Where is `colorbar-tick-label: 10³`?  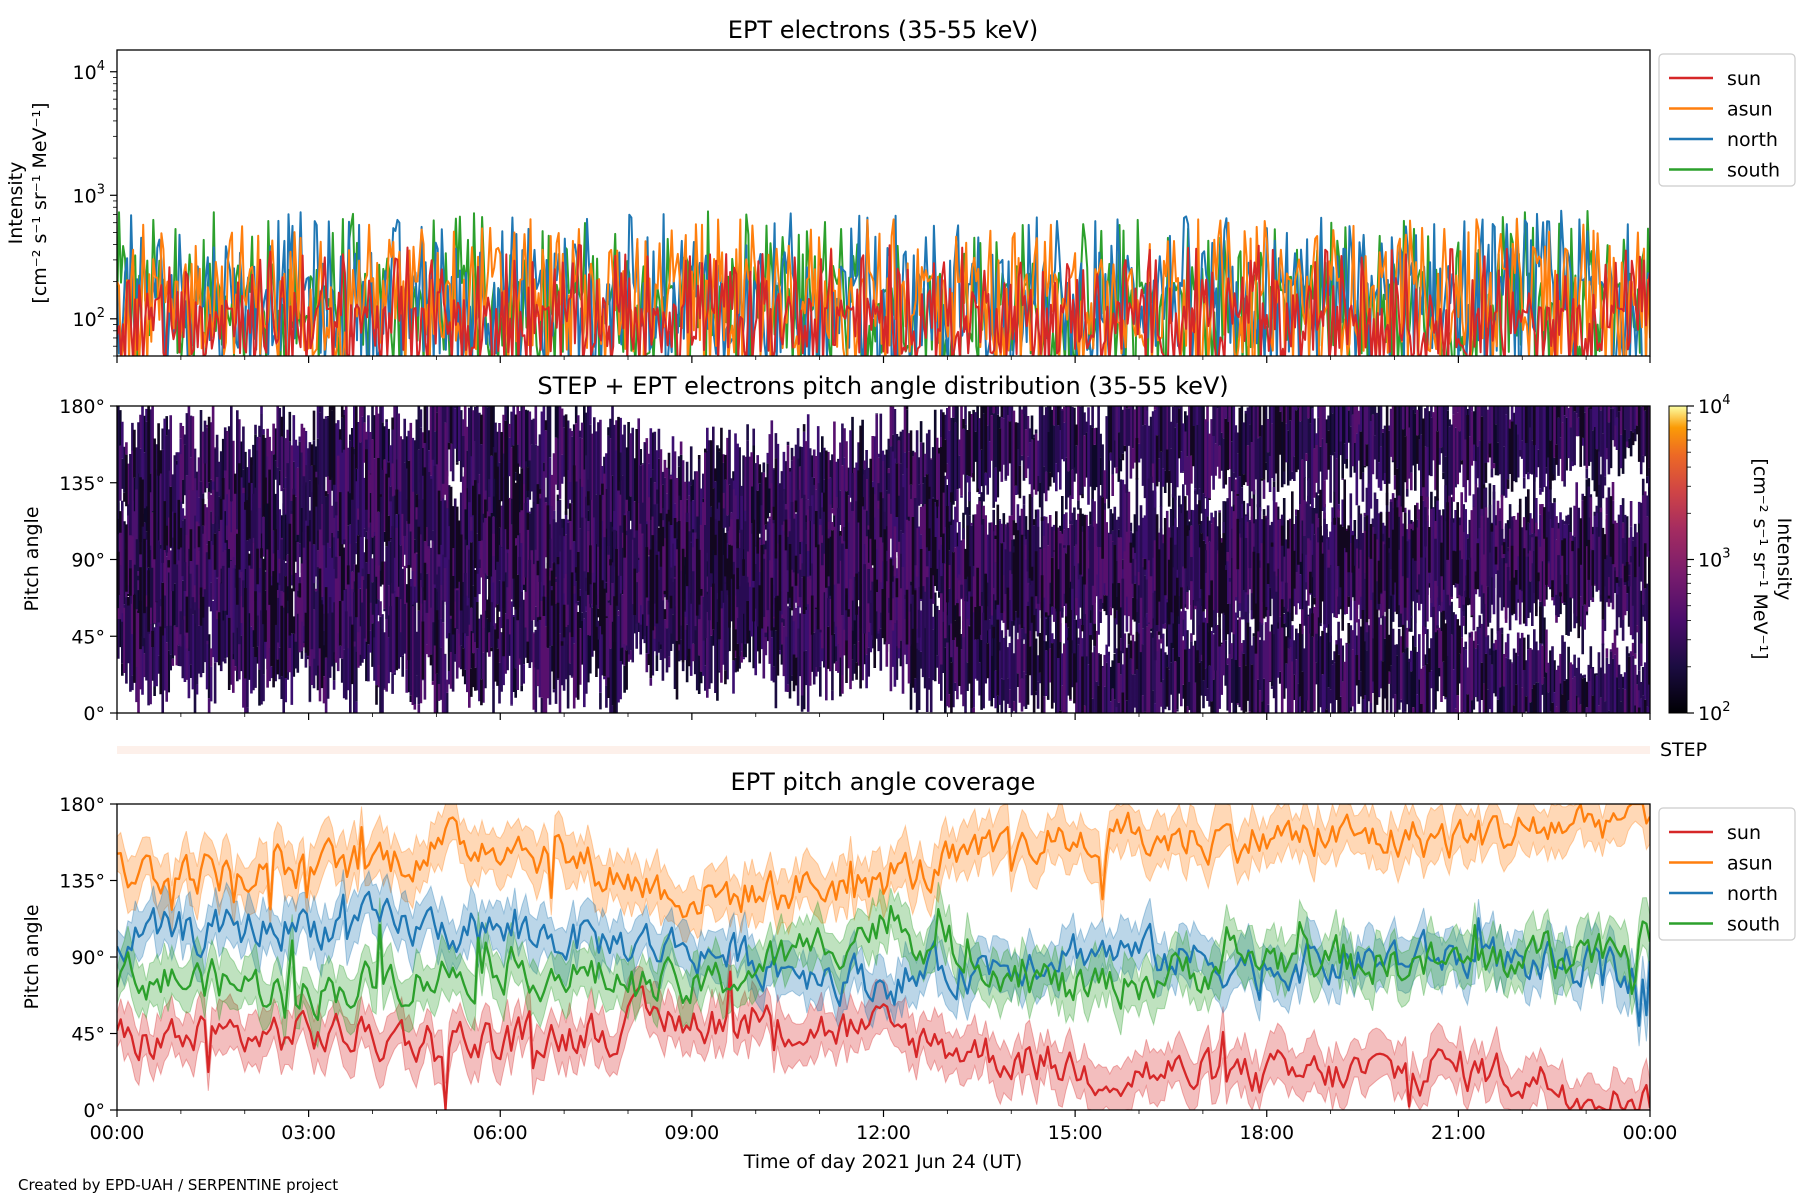
colorbar-tick-label: 10³ is located at coordinates (1714, 559).